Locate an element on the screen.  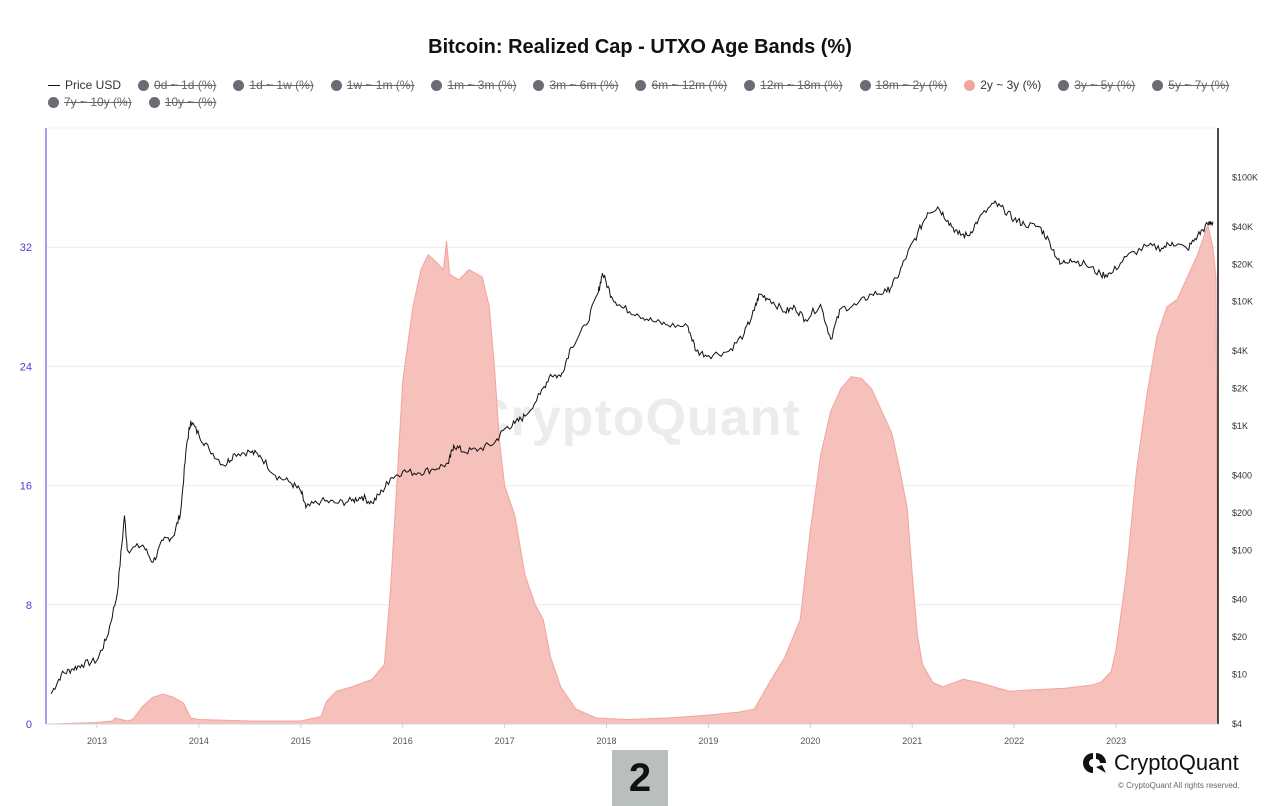
legend-item-12: 7y ~ 10y (%) is located at coordinates (90, 102).